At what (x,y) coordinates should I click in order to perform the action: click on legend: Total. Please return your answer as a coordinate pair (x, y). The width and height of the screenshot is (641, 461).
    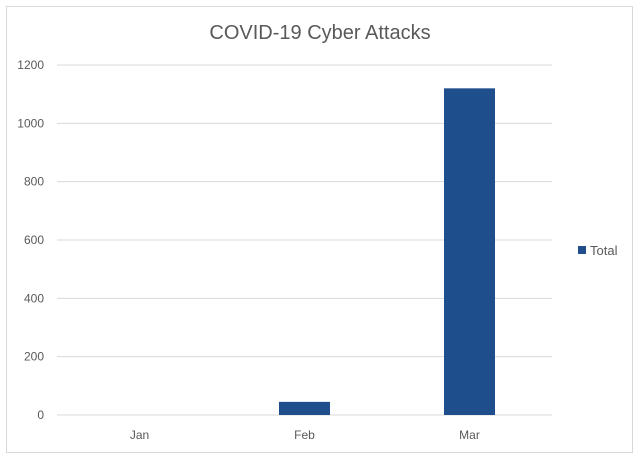
    Looking at the image, I should click on (598, 250).